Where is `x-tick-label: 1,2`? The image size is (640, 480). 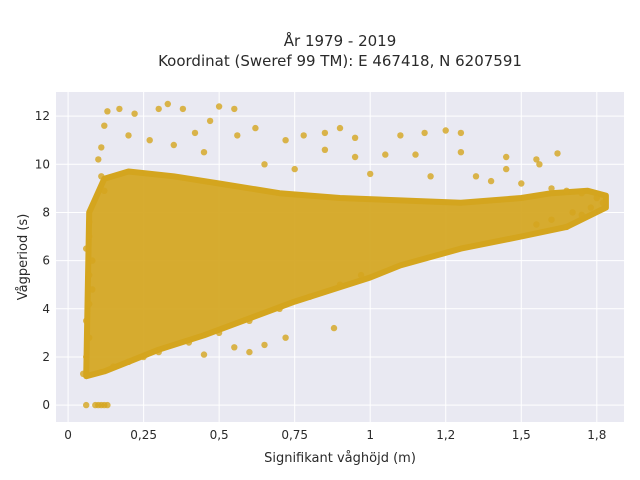 x-tick-label: 1,2 is located at coordinates (445, 435).